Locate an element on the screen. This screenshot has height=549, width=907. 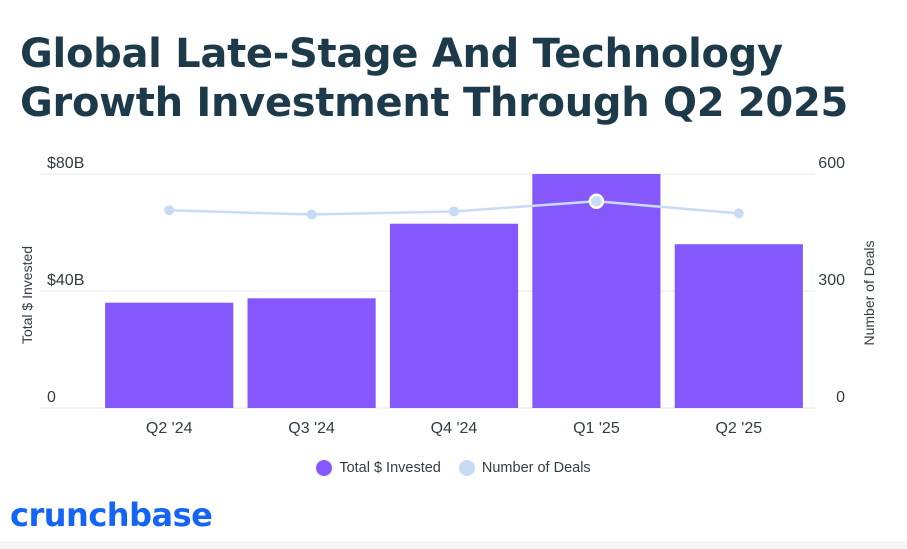
x-tick-label: Q3 '24 is located at coordinates (311, 428).